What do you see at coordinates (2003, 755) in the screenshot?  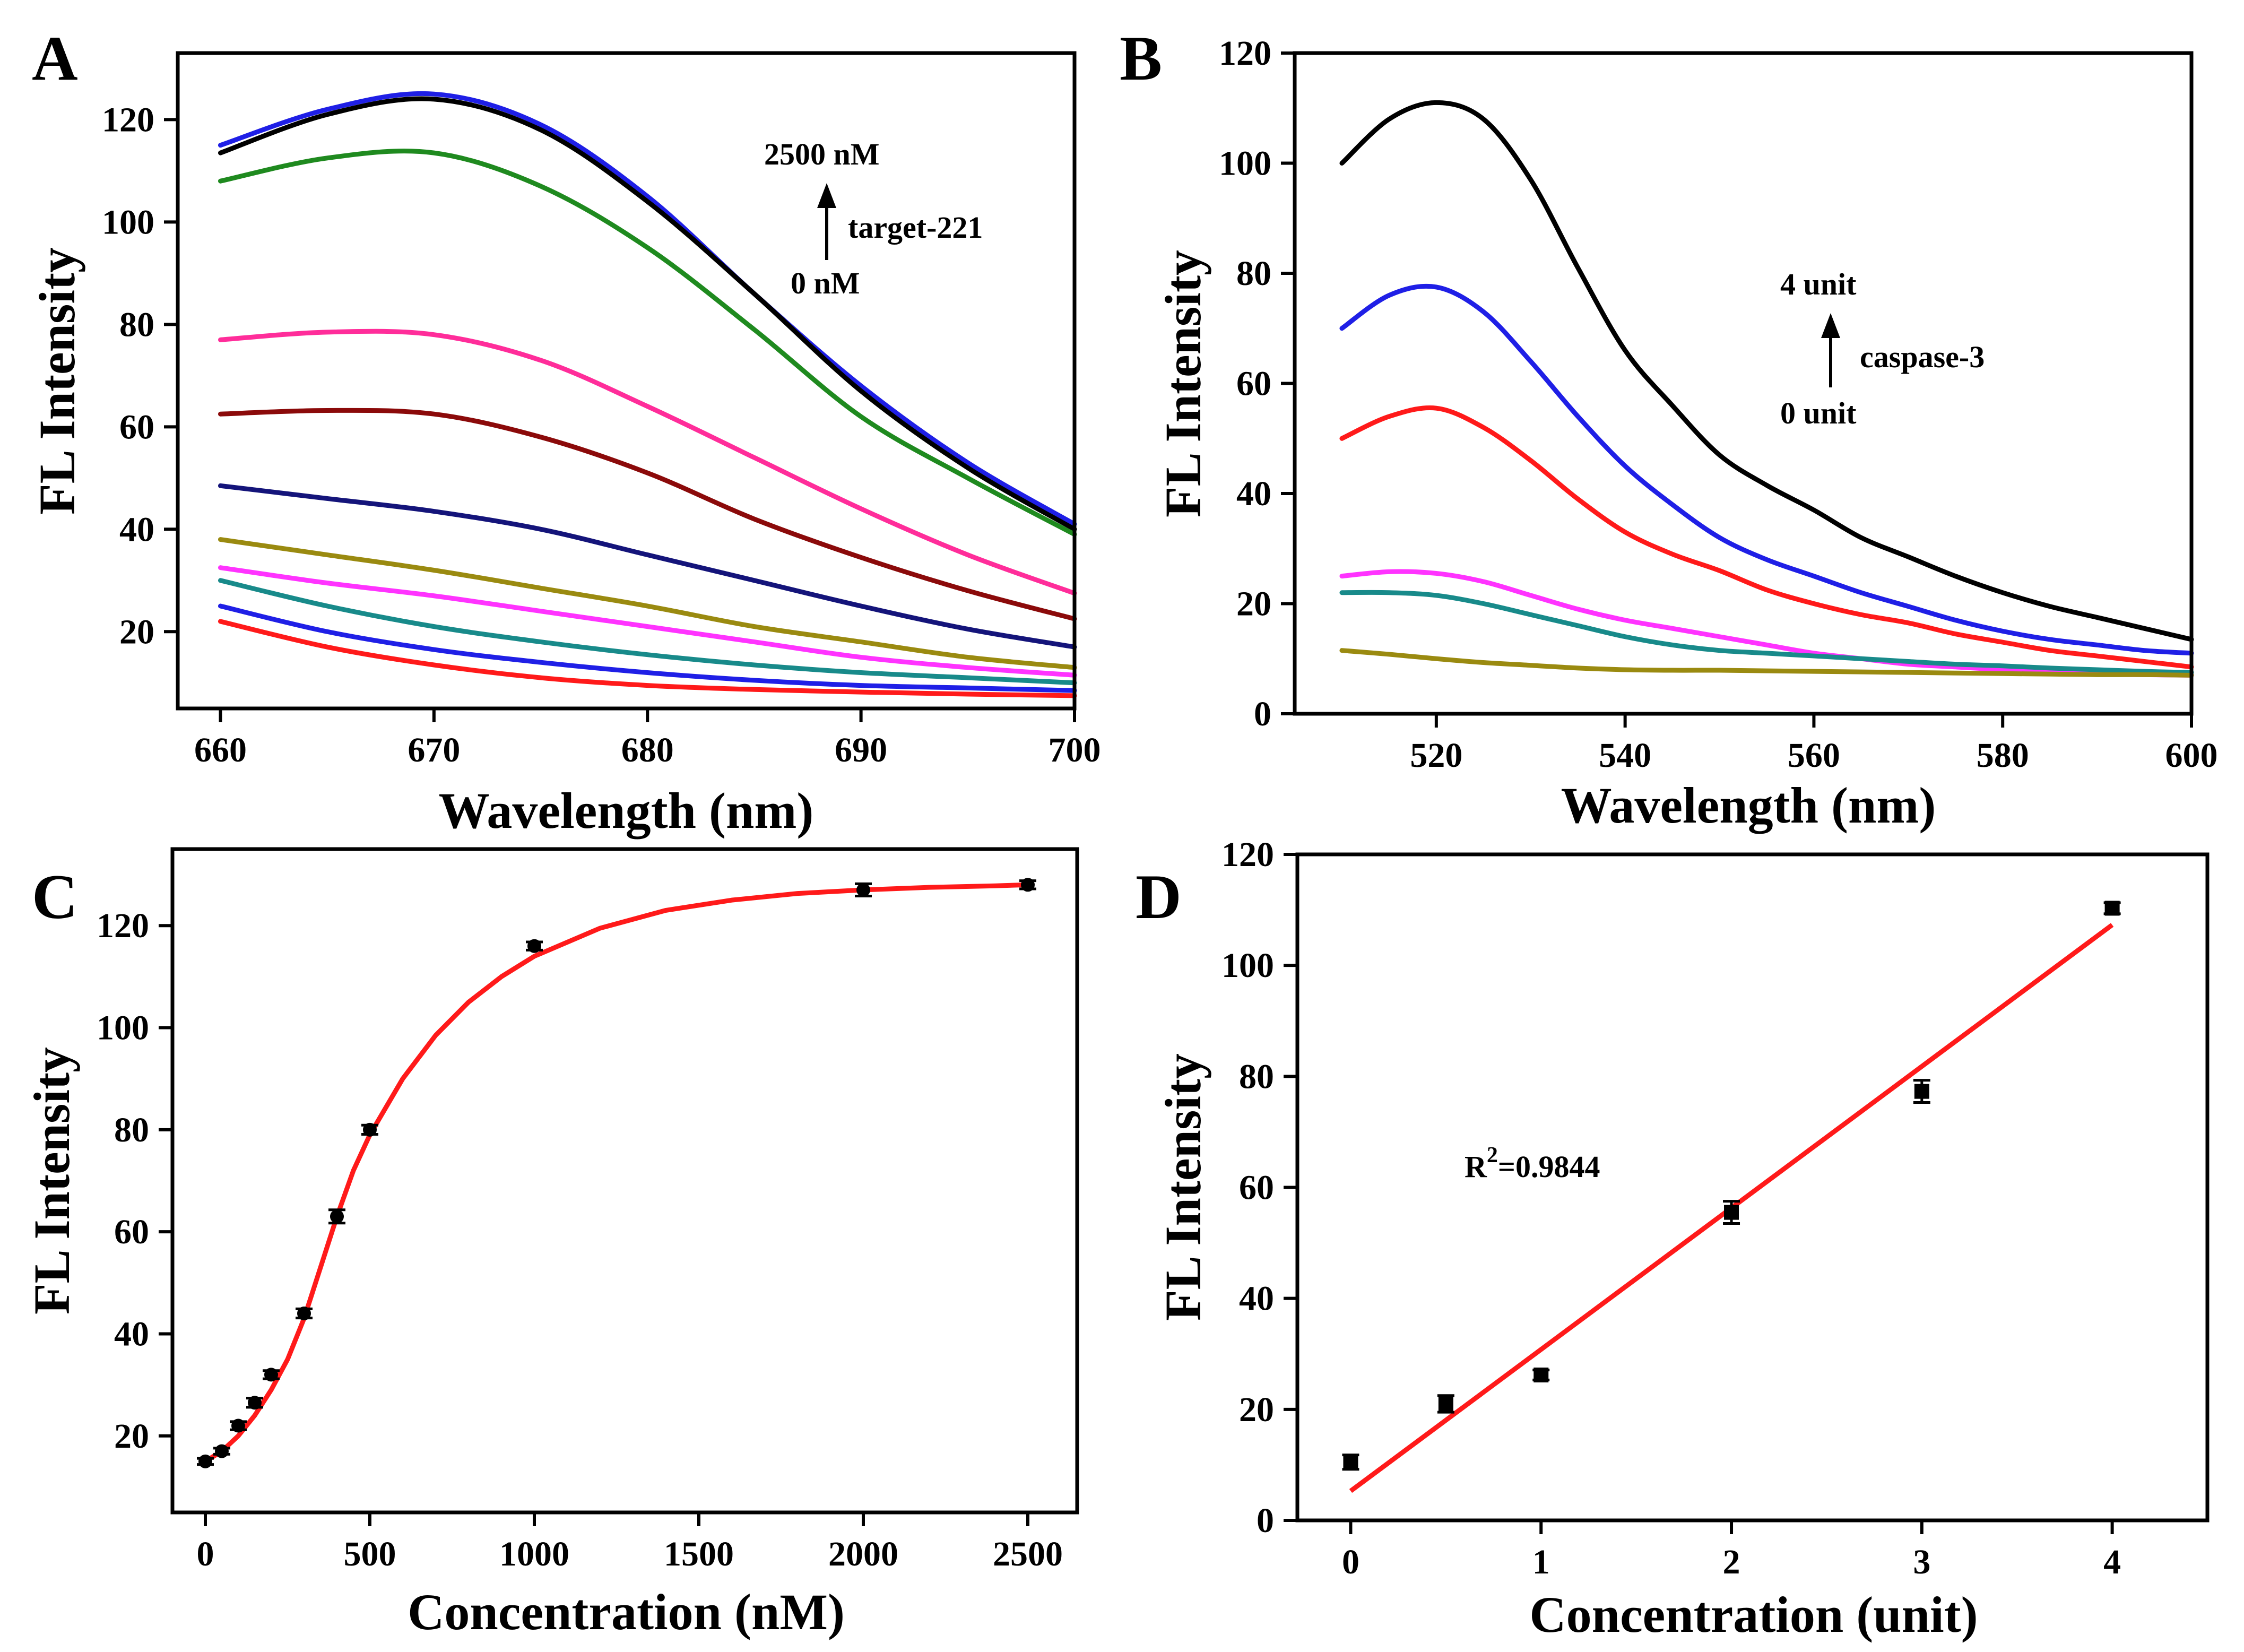 I see `panel-b-xtick-label-3: 580` at bounding box center [2003, 755].